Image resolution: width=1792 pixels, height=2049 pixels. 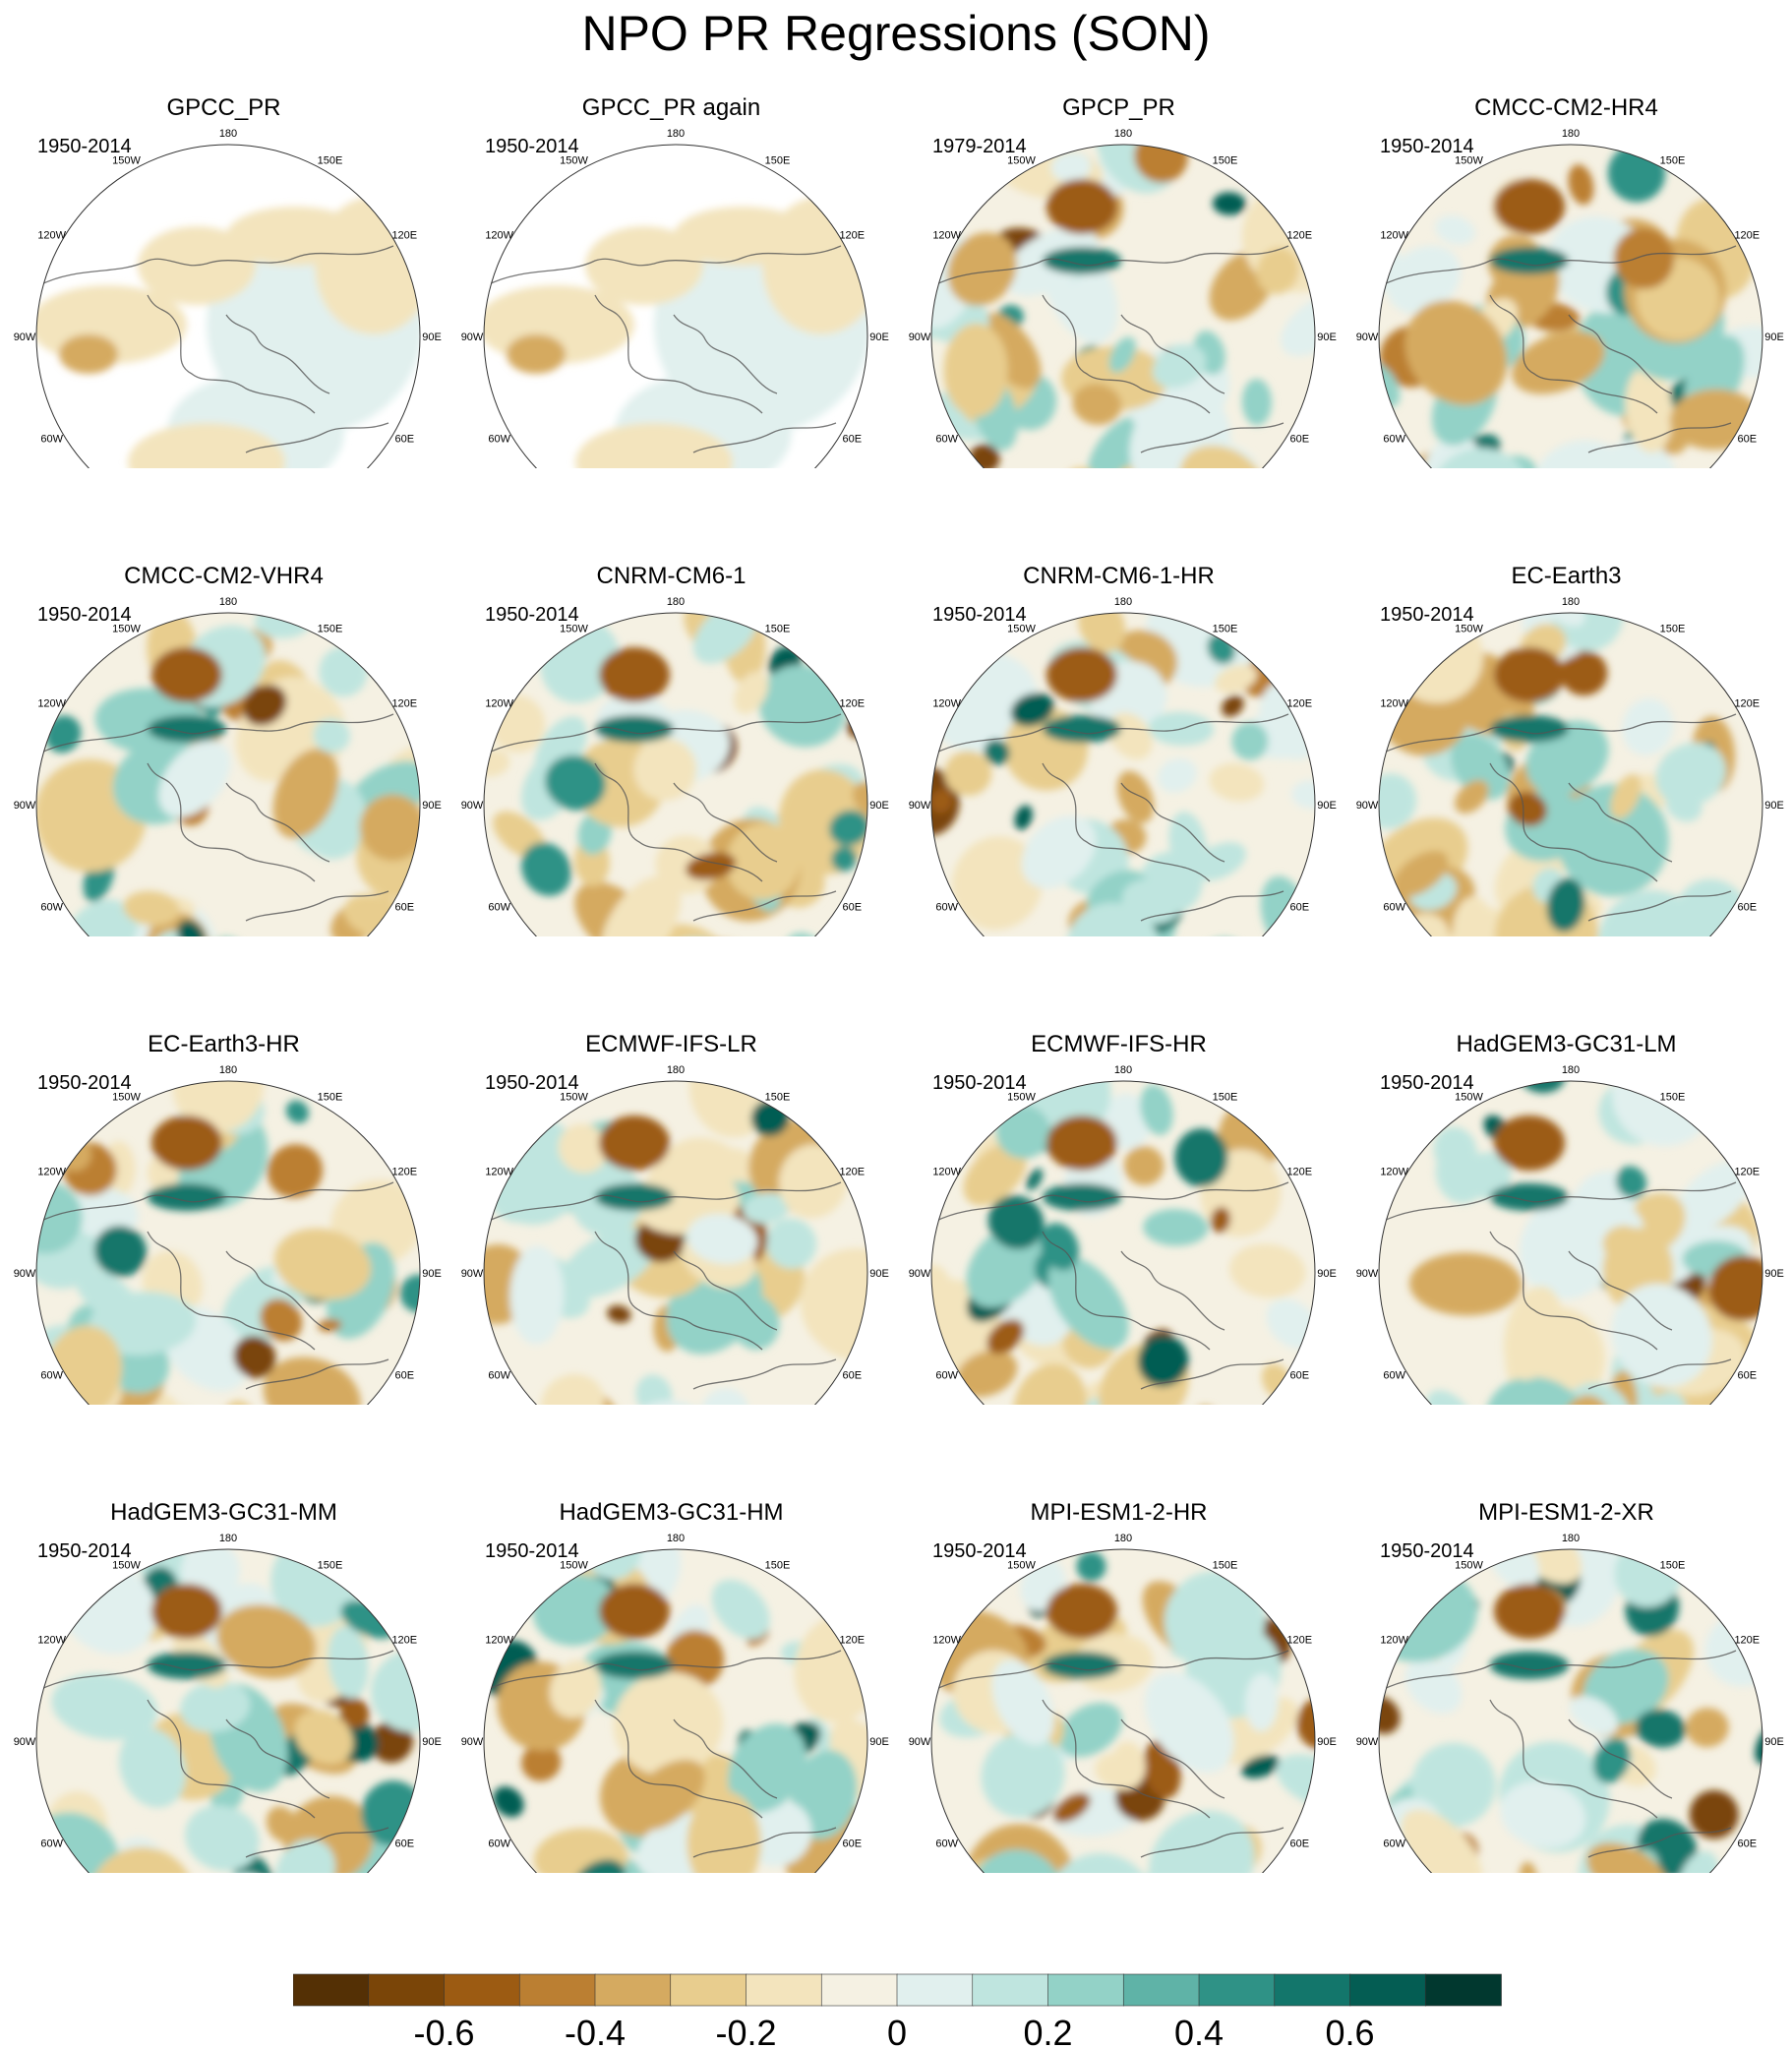 I want to click on panel-title: CMCC-CM2-VHR4, so click(x=224, y=576).